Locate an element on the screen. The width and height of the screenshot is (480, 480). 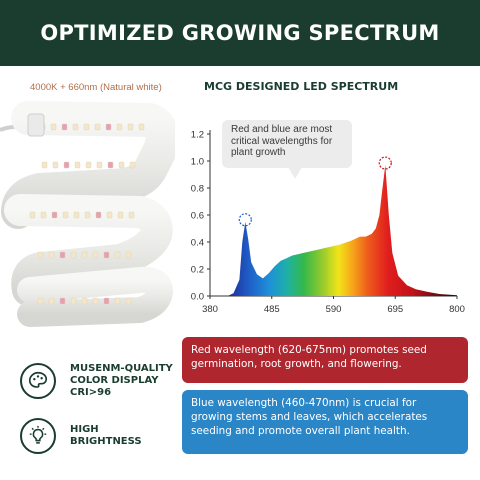
x-tick-label: 485 is located at coordinates (272, 309).